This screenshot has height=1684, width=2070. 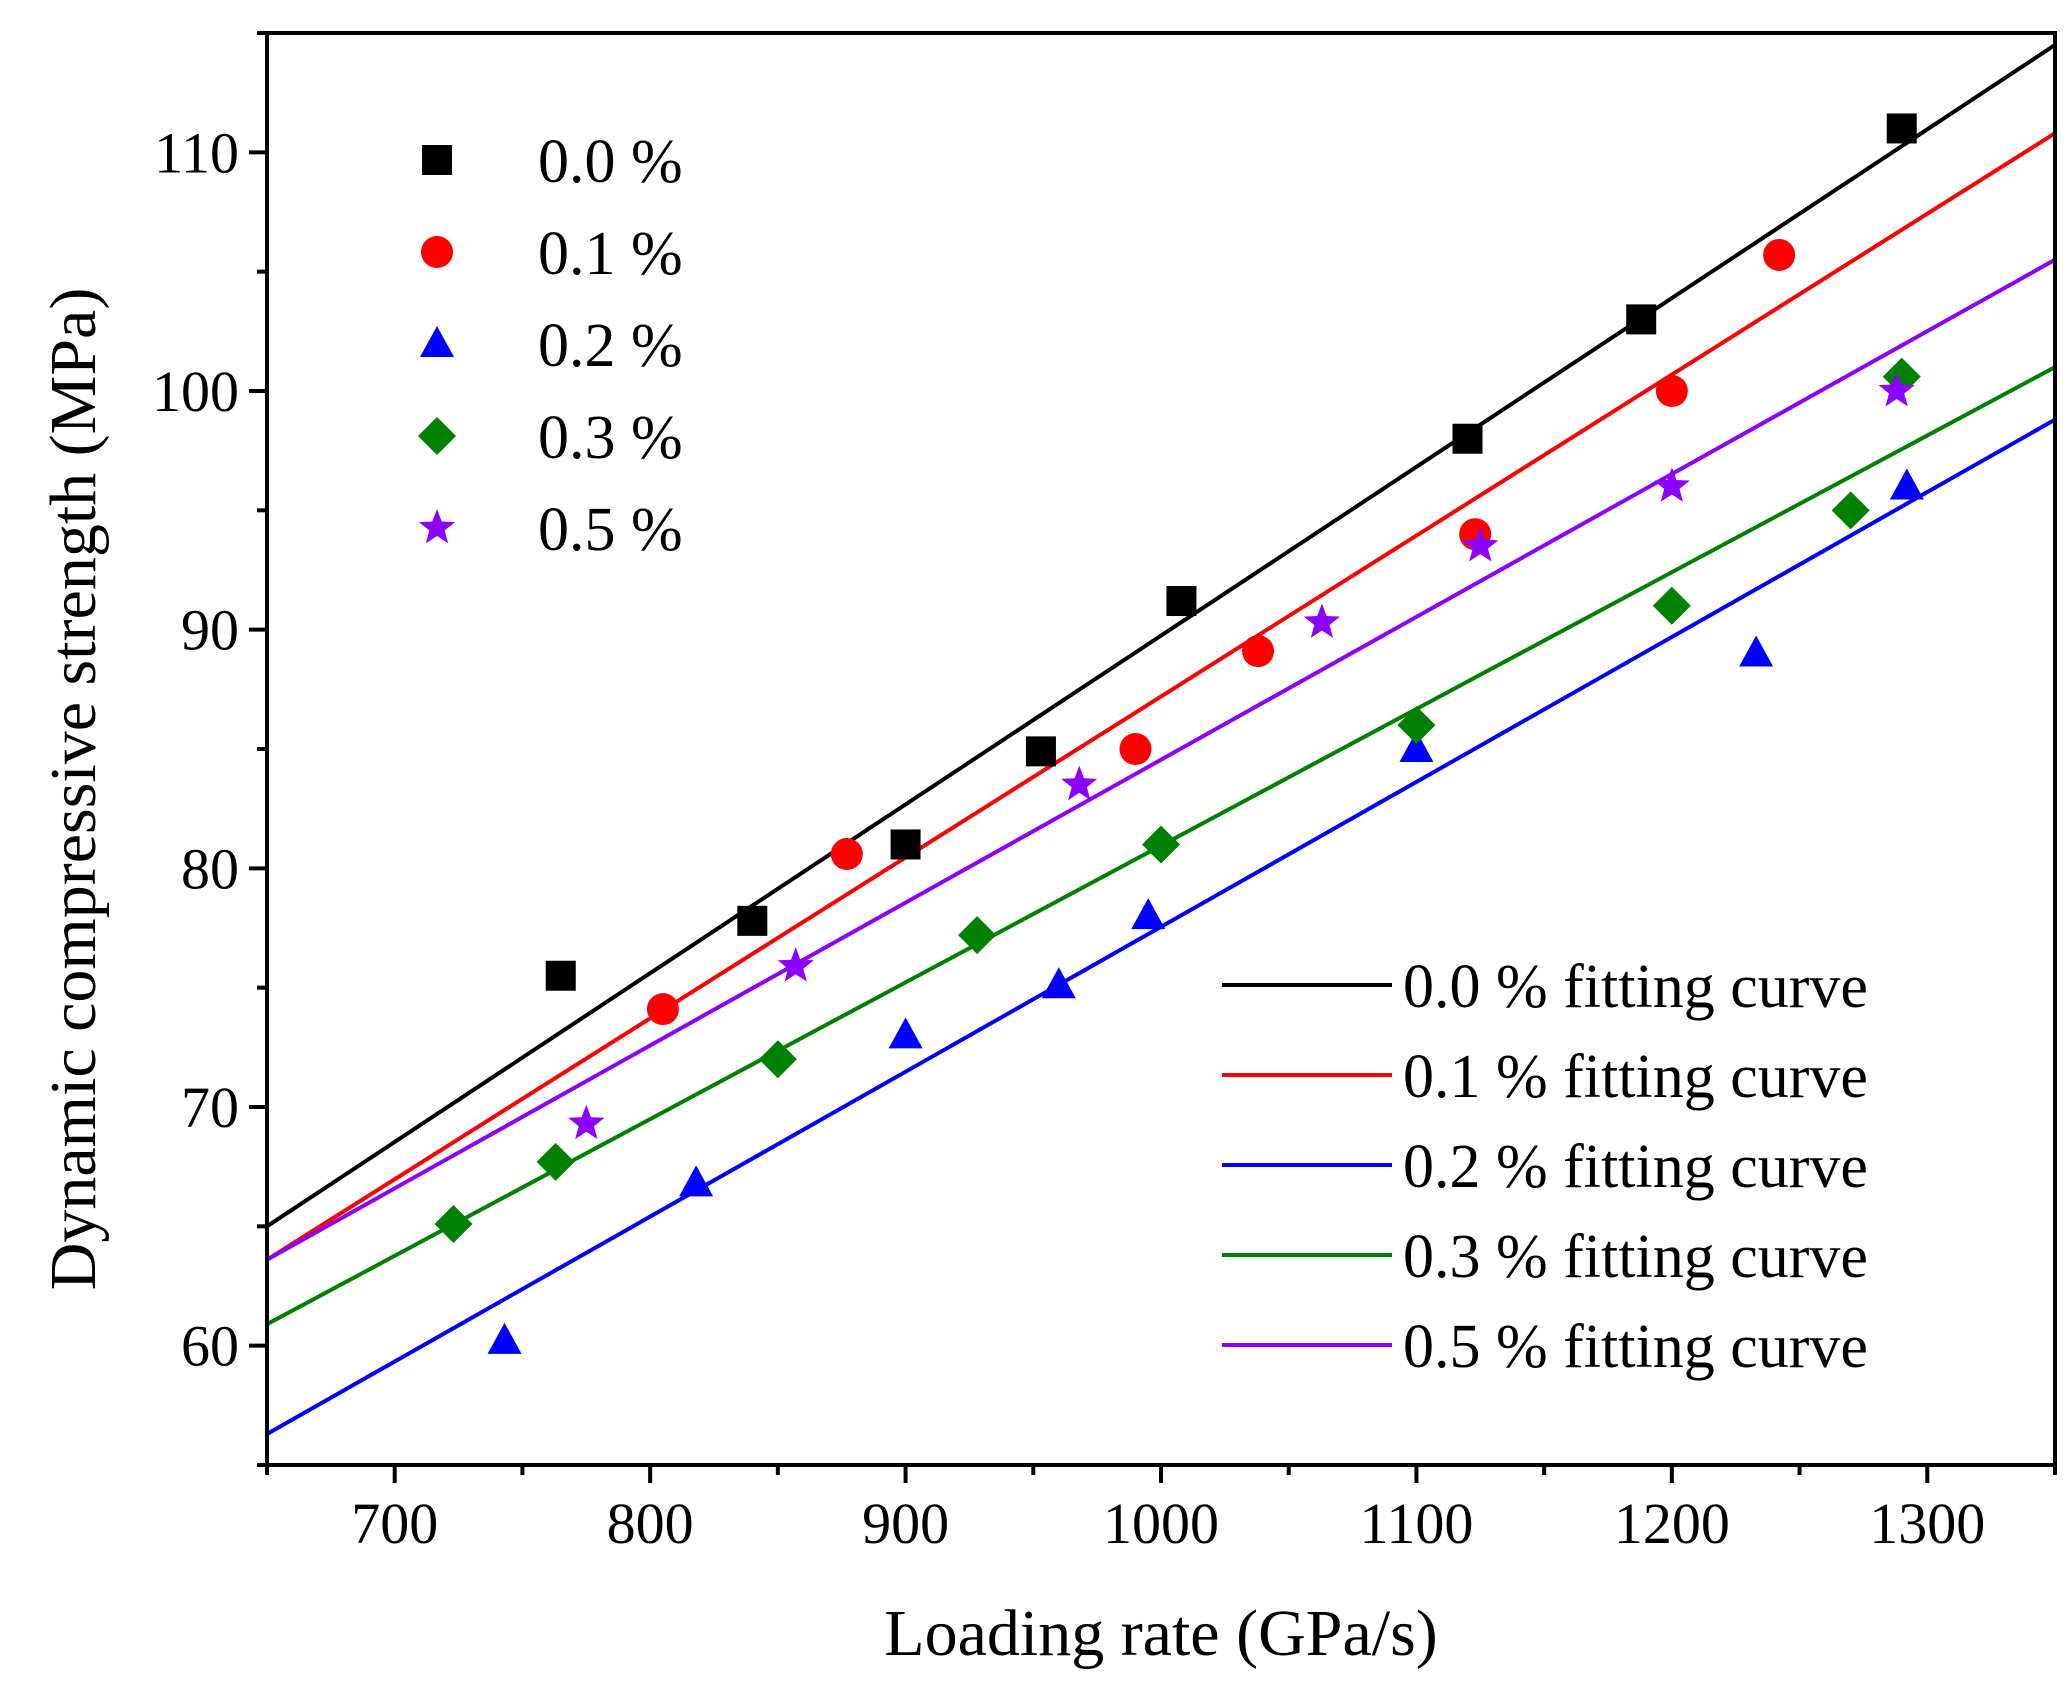 I want to click on legend-line-label: 0.1 % fitting curve, so click(x=1635, y=1077).